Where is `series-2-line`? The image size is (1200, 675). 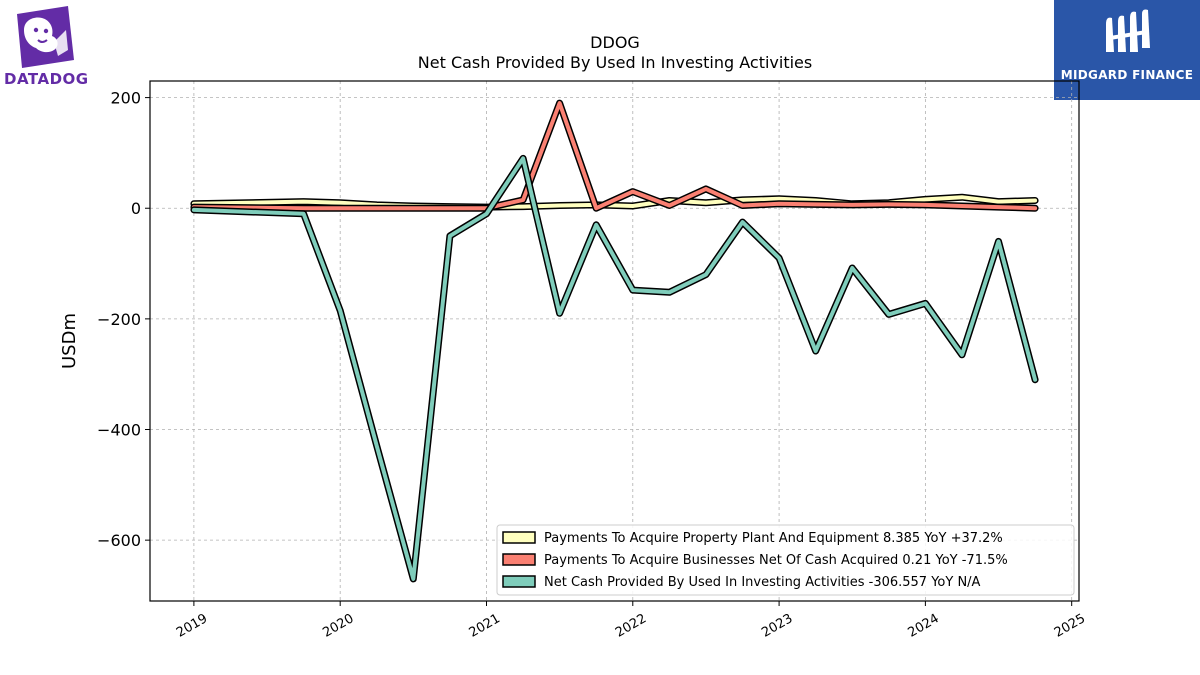 series-2-line is located at coordinates (614, 156).